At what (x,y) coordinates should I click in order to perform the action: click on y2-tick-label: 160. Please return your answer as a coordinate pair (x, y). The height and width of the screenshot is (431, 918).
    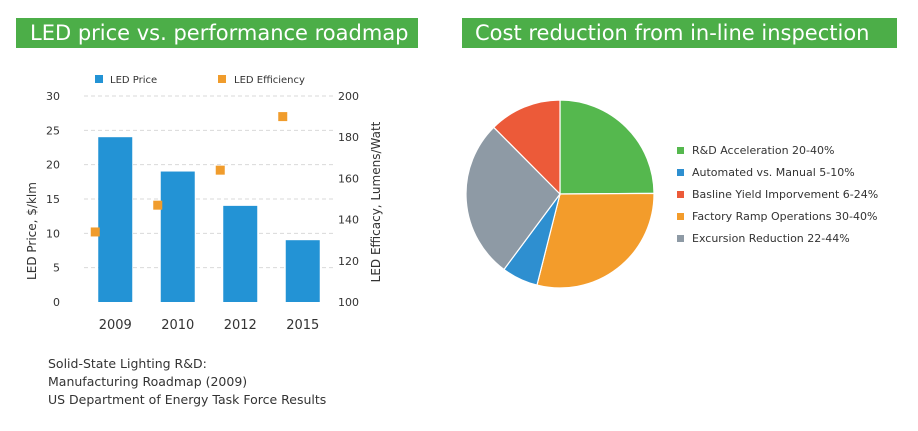
    Looking at the image, I should click on (348, 178).